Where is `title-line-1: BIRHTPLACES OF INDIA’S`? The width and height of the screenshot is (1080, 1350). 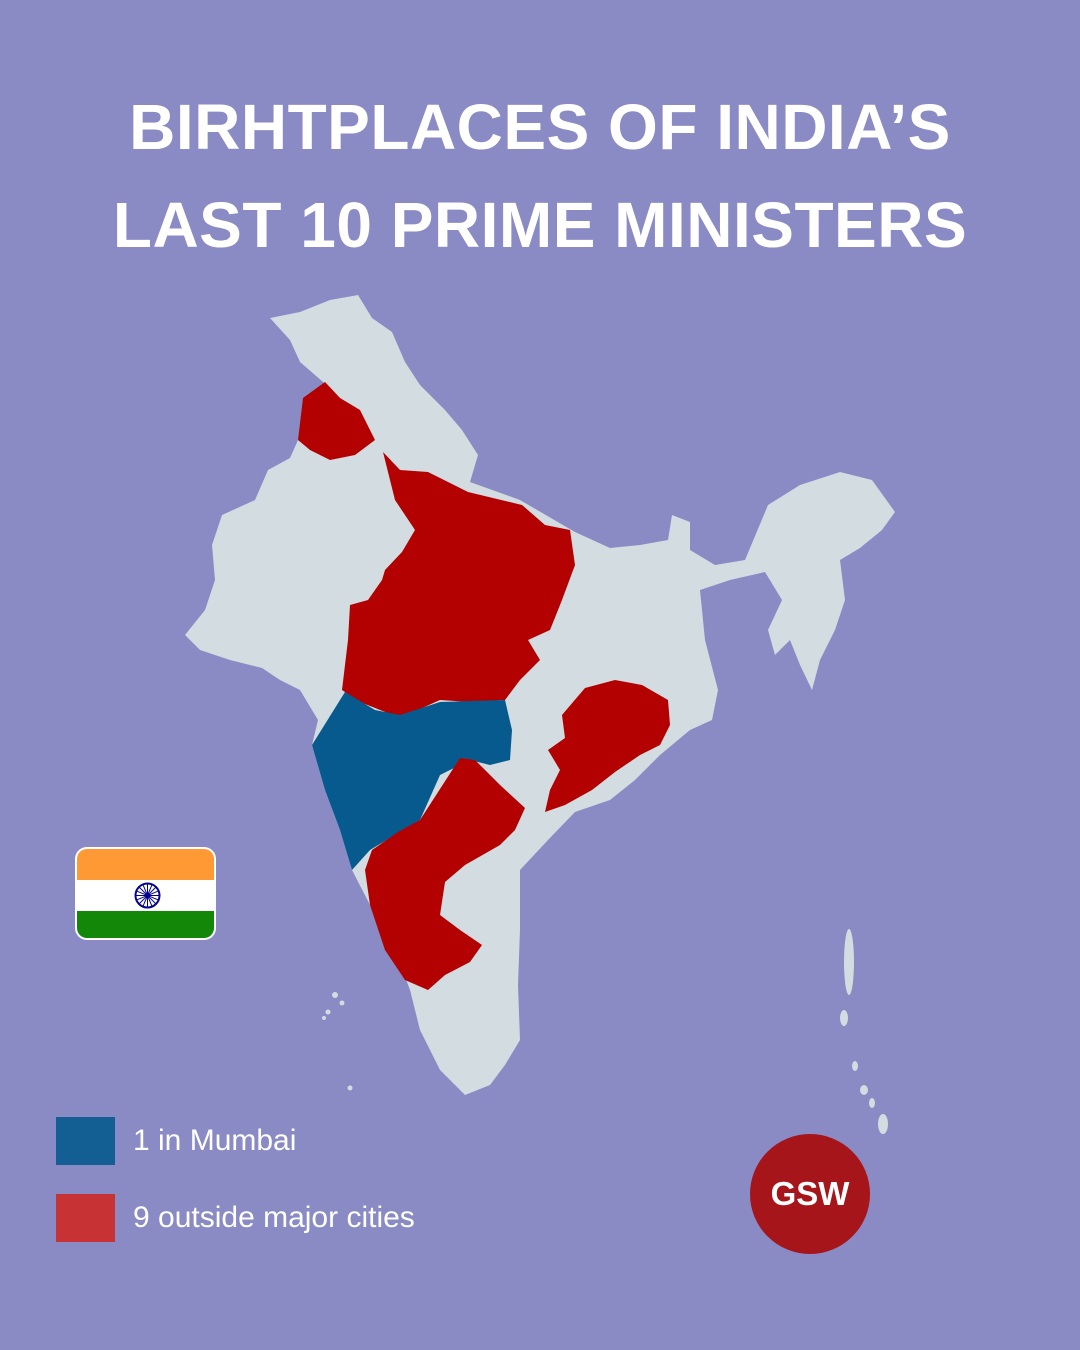
title-line-1: BIRHTPLACES OF INDIA’S is located at coordinates (540, 127).